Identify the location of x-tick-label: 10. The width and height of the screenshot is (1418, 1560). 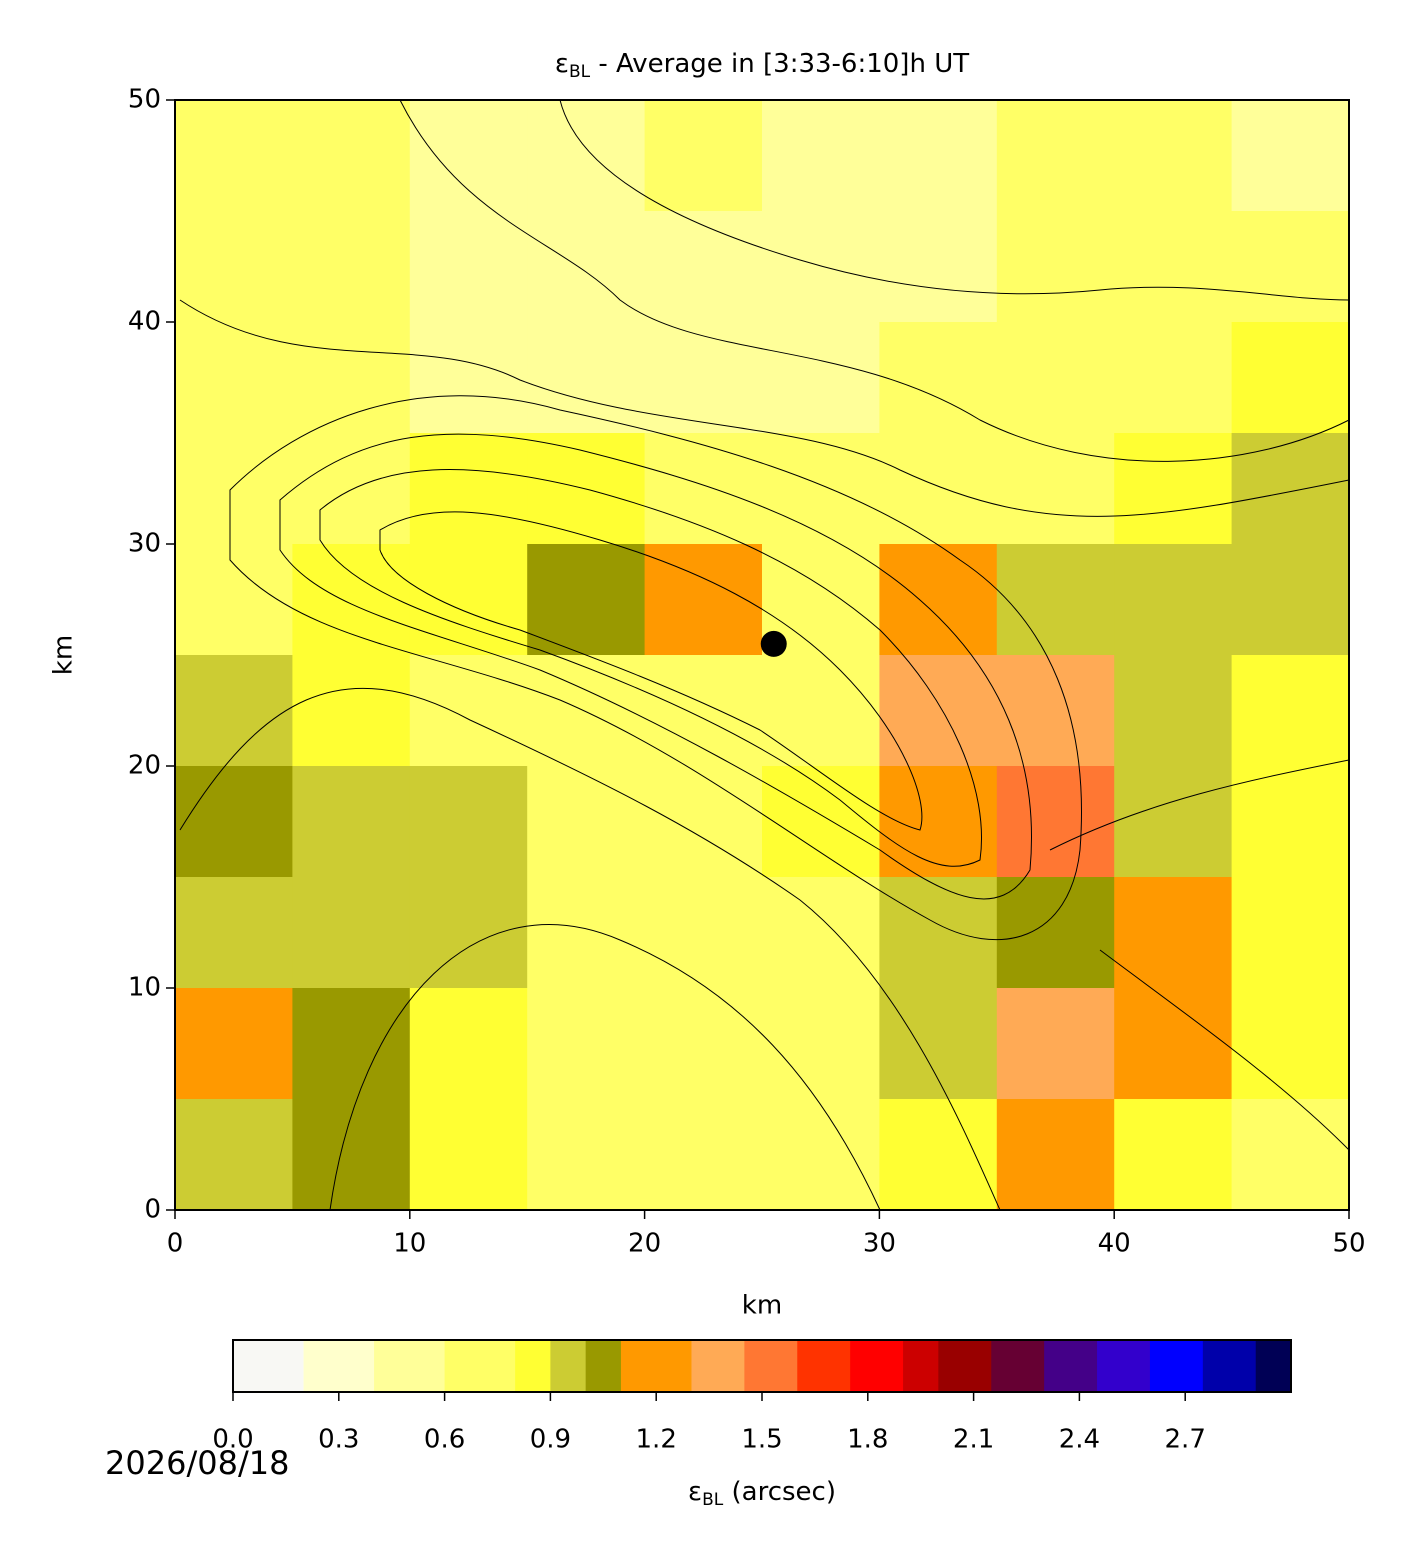
(409, 1244).